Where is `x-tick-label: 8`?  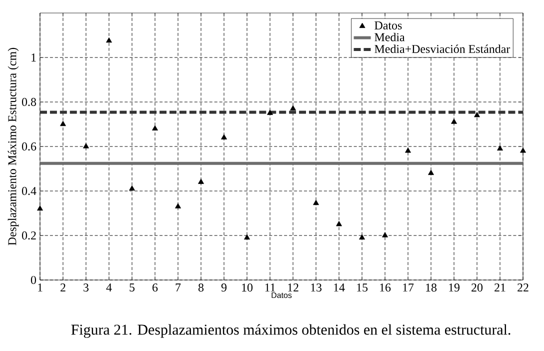
x-tick-label: 8 is located at coordinates (201, 288).